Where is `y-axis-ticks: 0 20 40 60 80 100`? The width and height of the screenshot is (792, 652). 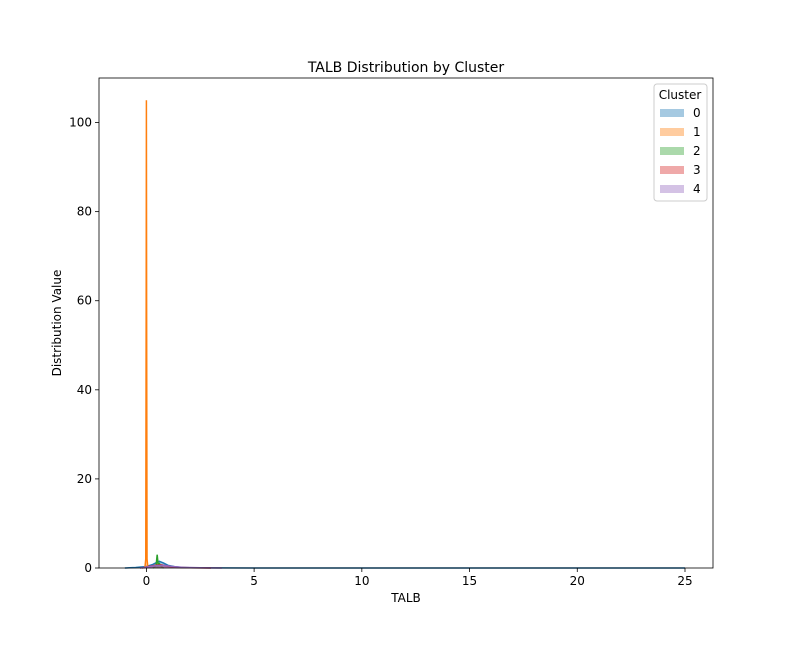
y-axis-ticks: 0 20 40 60 80 100 is located at coordinates (84, 345).